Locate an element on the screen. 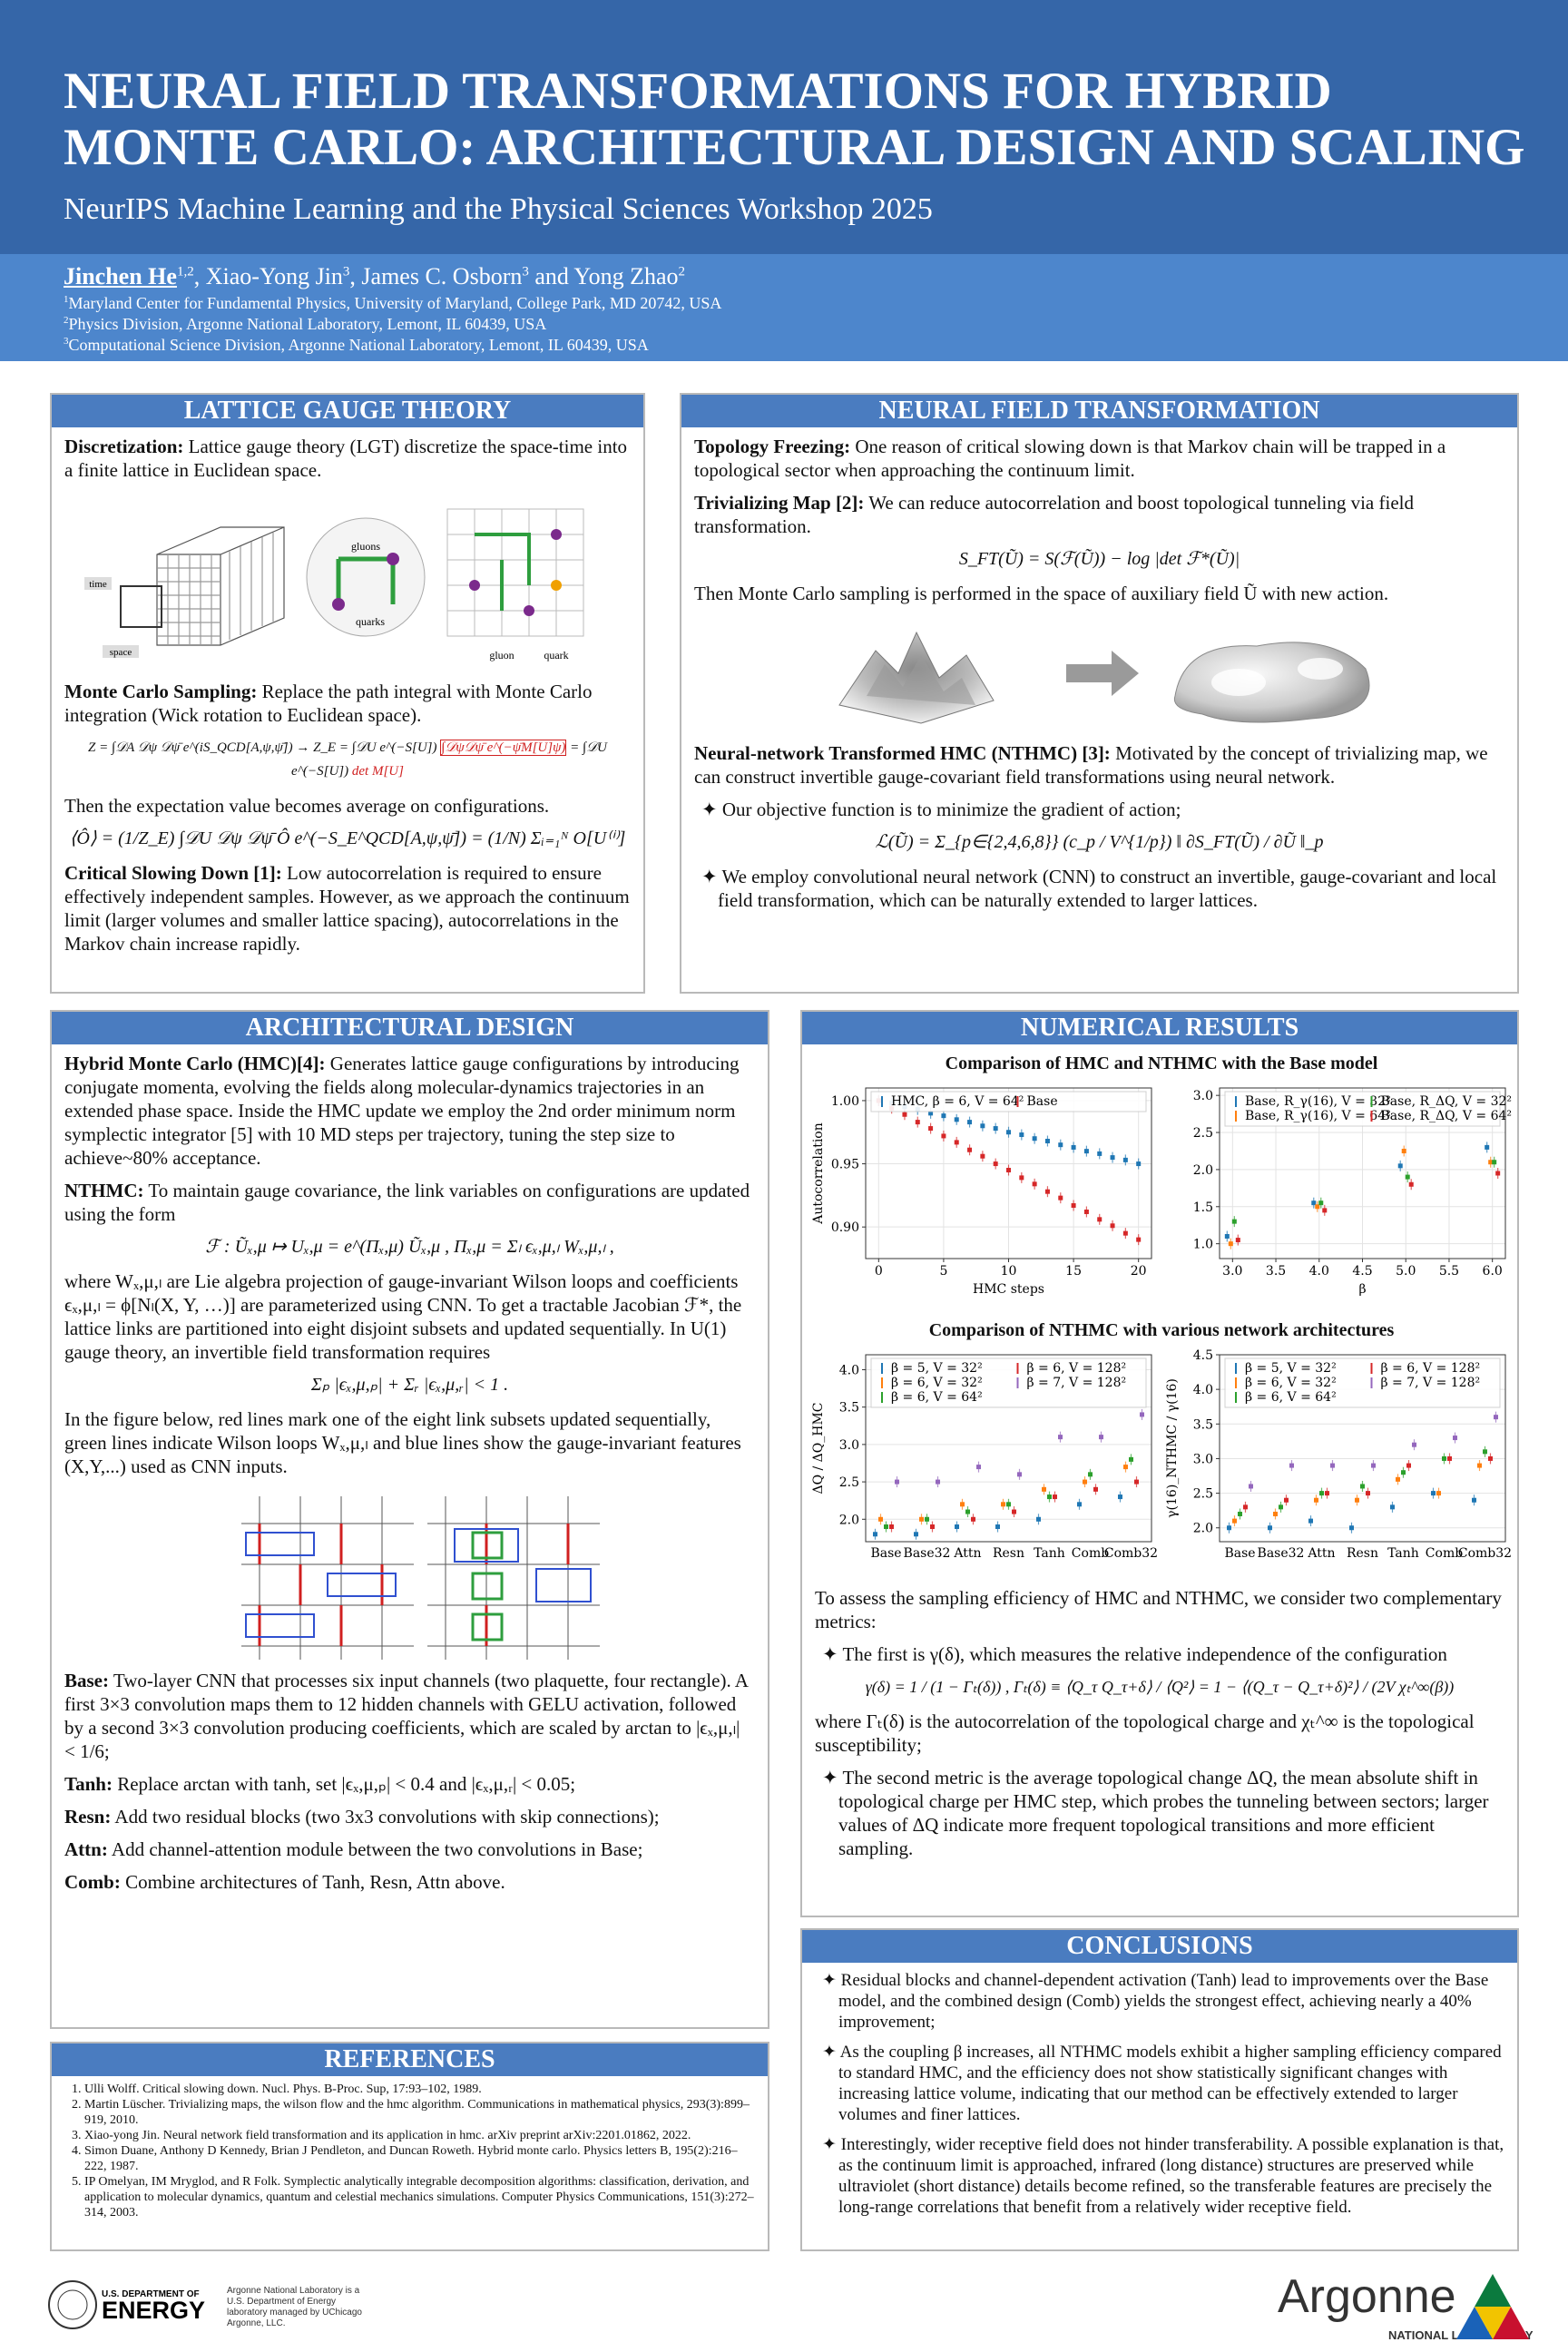  x-tick-label: Base32 is located at coordinates (927, 1553).